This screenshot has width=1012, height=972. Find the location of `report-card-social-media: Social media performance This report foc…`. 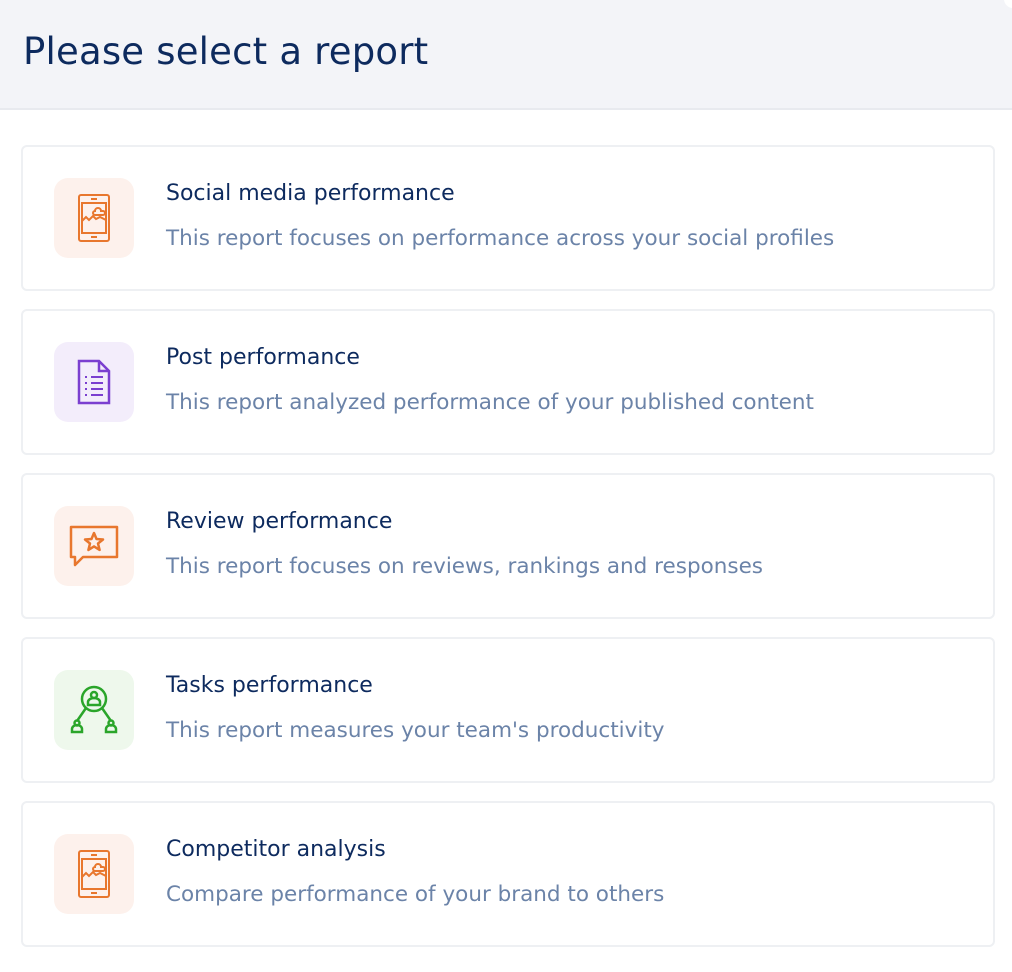

report-card-social-media: Social media performance This report foc… is located at coordinates (508, 218).